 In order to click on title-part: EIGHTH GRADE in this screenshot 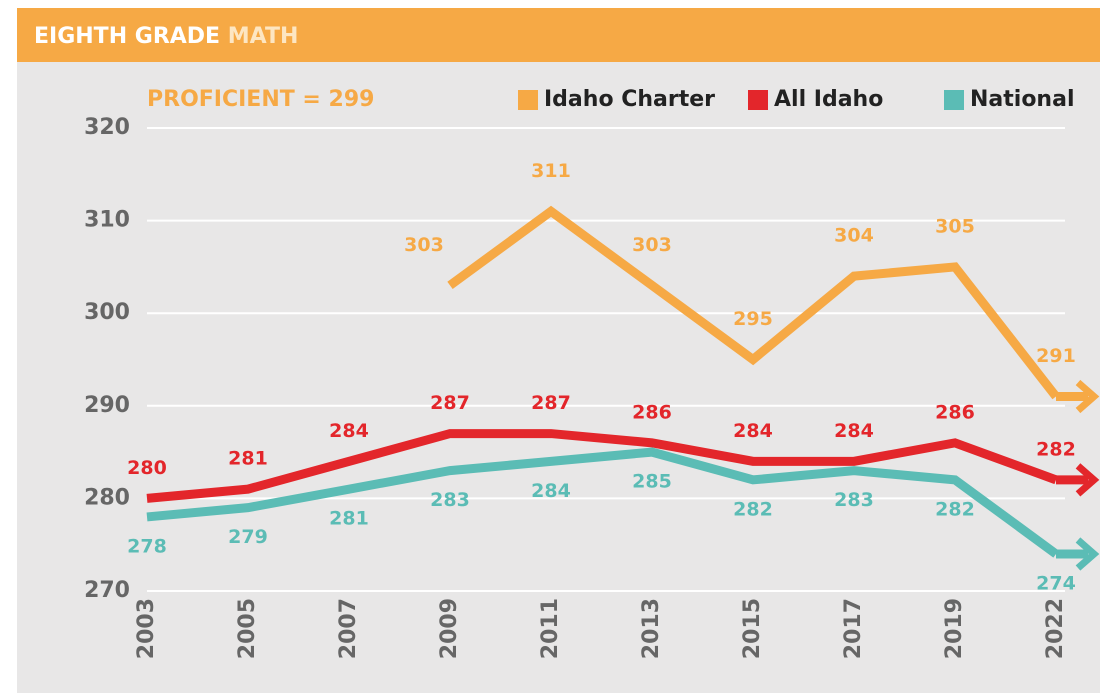, I will do `click(127, 36)`.